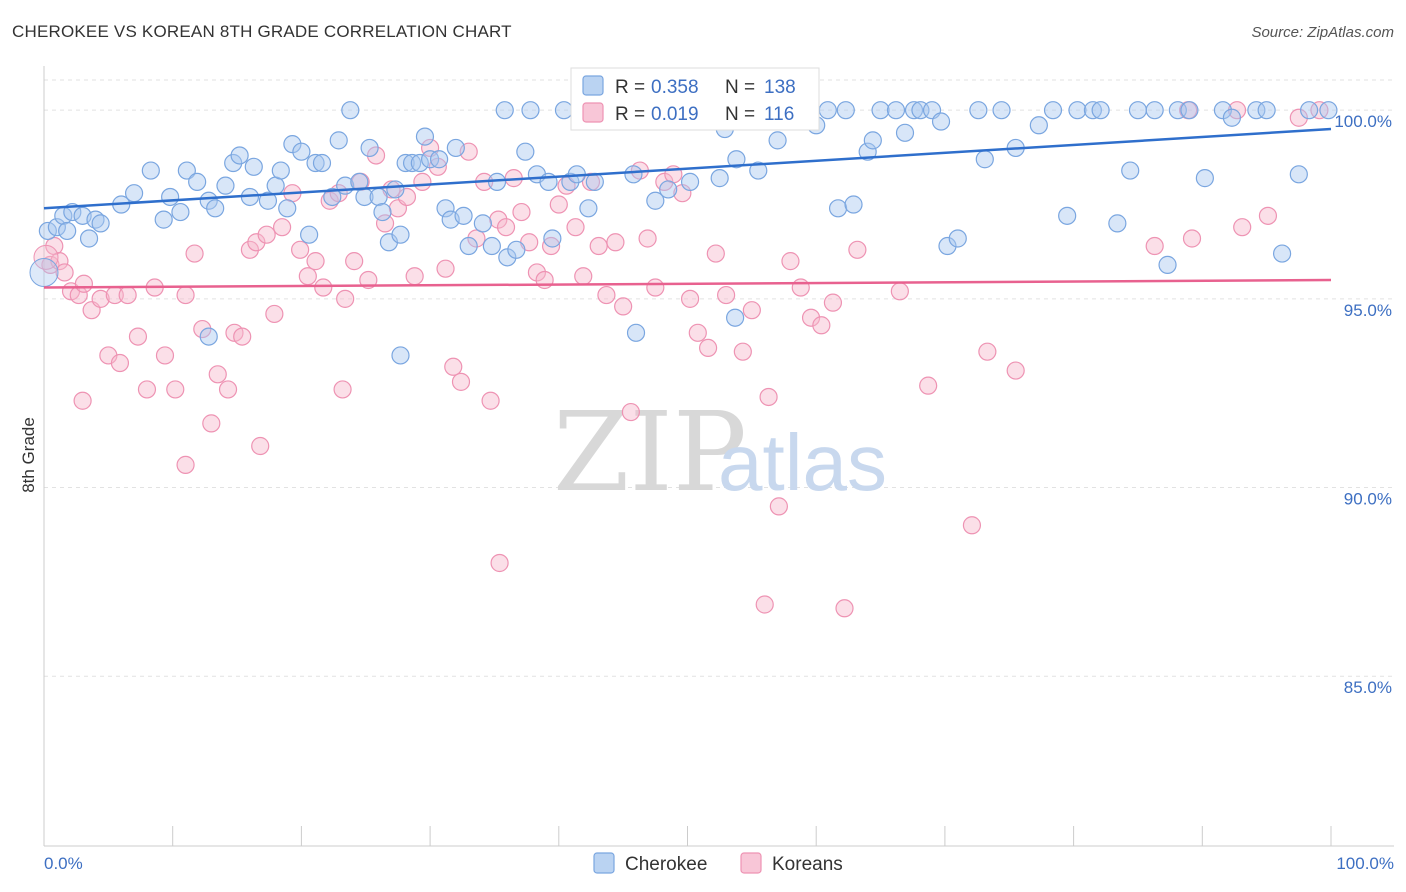 The height and width of the screenshot is (892, 1406). What do you see at coordinates (593, 85) in the screenshot?
I see `legend-swatch-cherokee` at bounding box center [593, 85].